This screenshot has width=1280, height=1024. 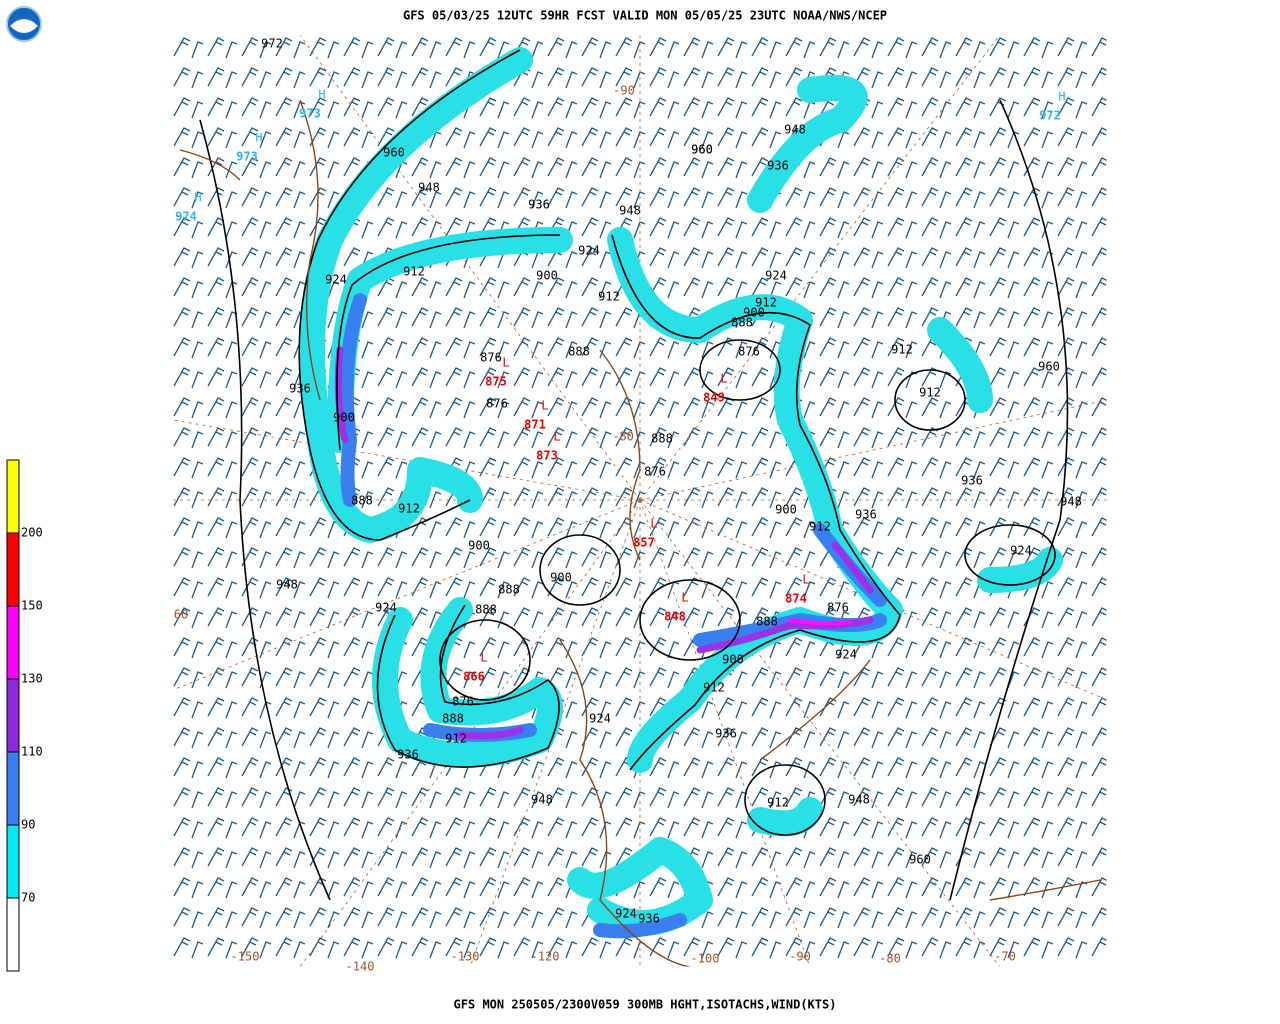 What do you see at coordinates (28, 825) in the screenshot?
I see `colorbar-label: 90` at bounding box center [28, 825].